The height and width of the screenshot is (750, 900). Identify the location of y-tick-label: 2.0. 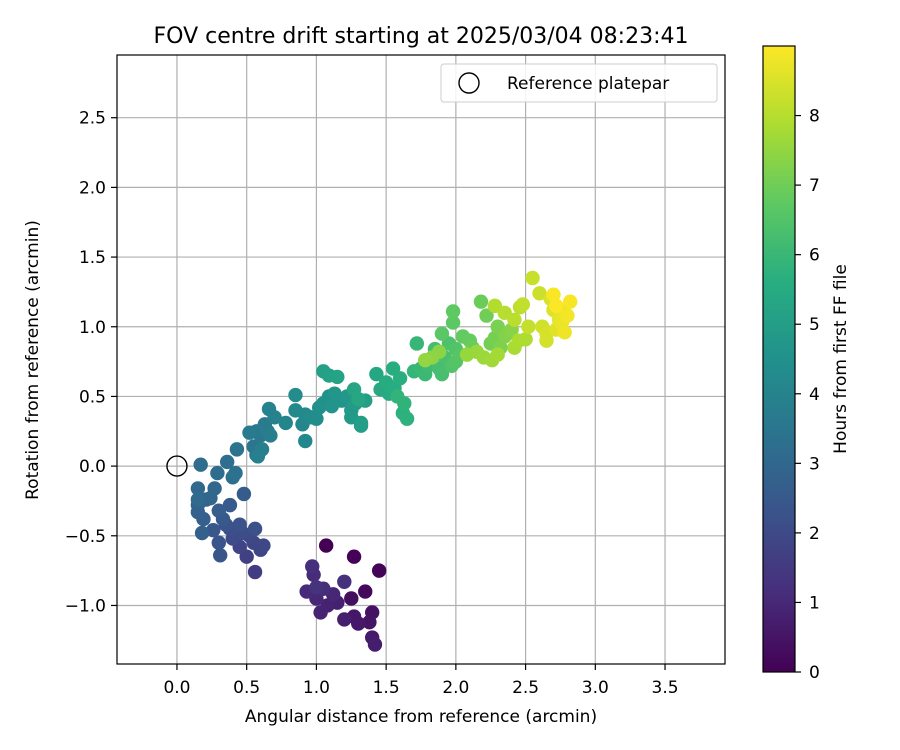
(92, 188).